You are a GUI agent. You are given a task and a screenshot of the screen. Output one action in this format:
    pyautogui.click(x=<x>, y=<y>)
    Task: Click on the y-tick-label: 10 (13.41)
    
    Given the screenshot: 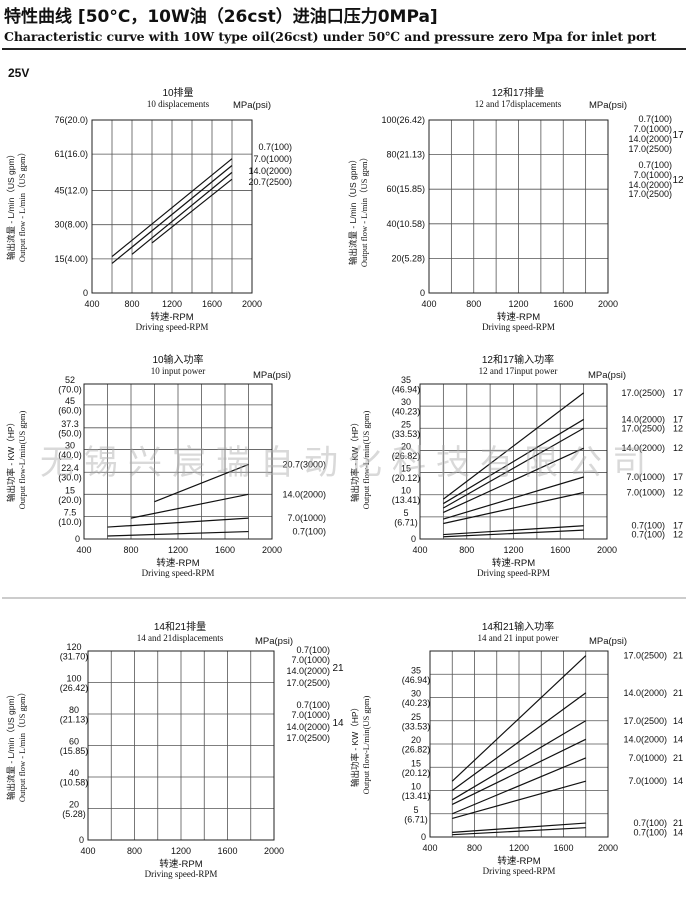 What is the action you would take?
    pyautogui.click(x=406, y=496)
    